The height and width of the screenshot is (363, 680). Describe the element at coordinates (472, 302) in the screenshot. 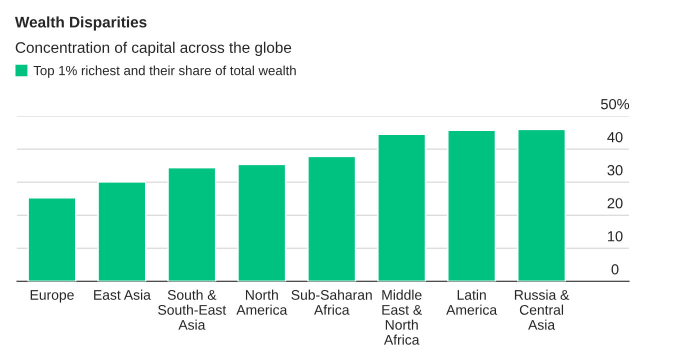

I see `x-tick-label: Latin America` at that location.